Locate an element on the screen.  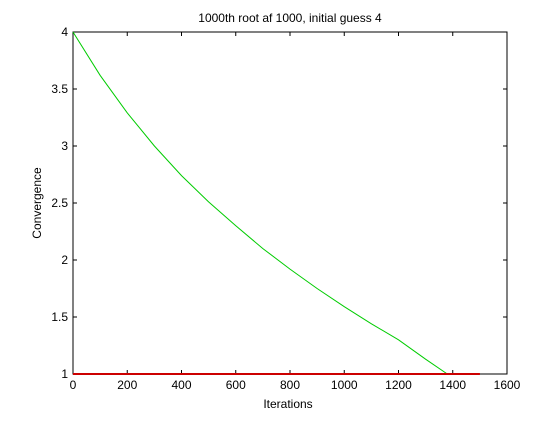
y-tick-label: 2.5 is located at coordinates (59, 203).